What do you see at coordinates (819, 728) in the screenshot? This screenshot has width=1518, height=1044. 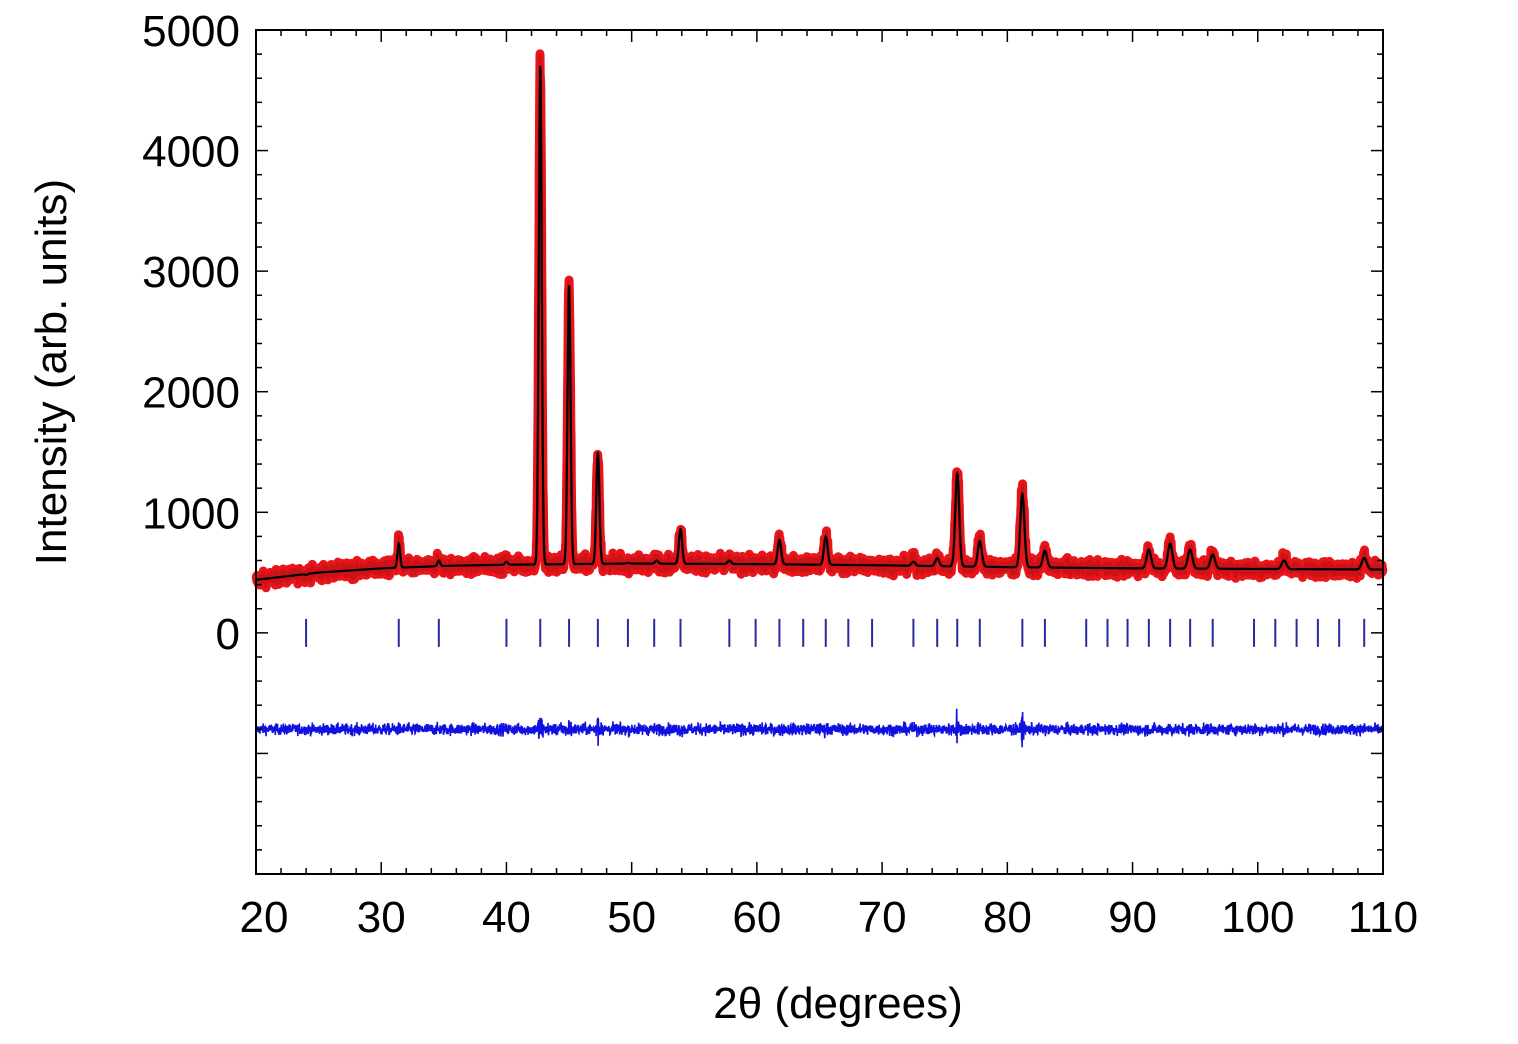 I see `difference-curve` at bounding box center [819, 728].